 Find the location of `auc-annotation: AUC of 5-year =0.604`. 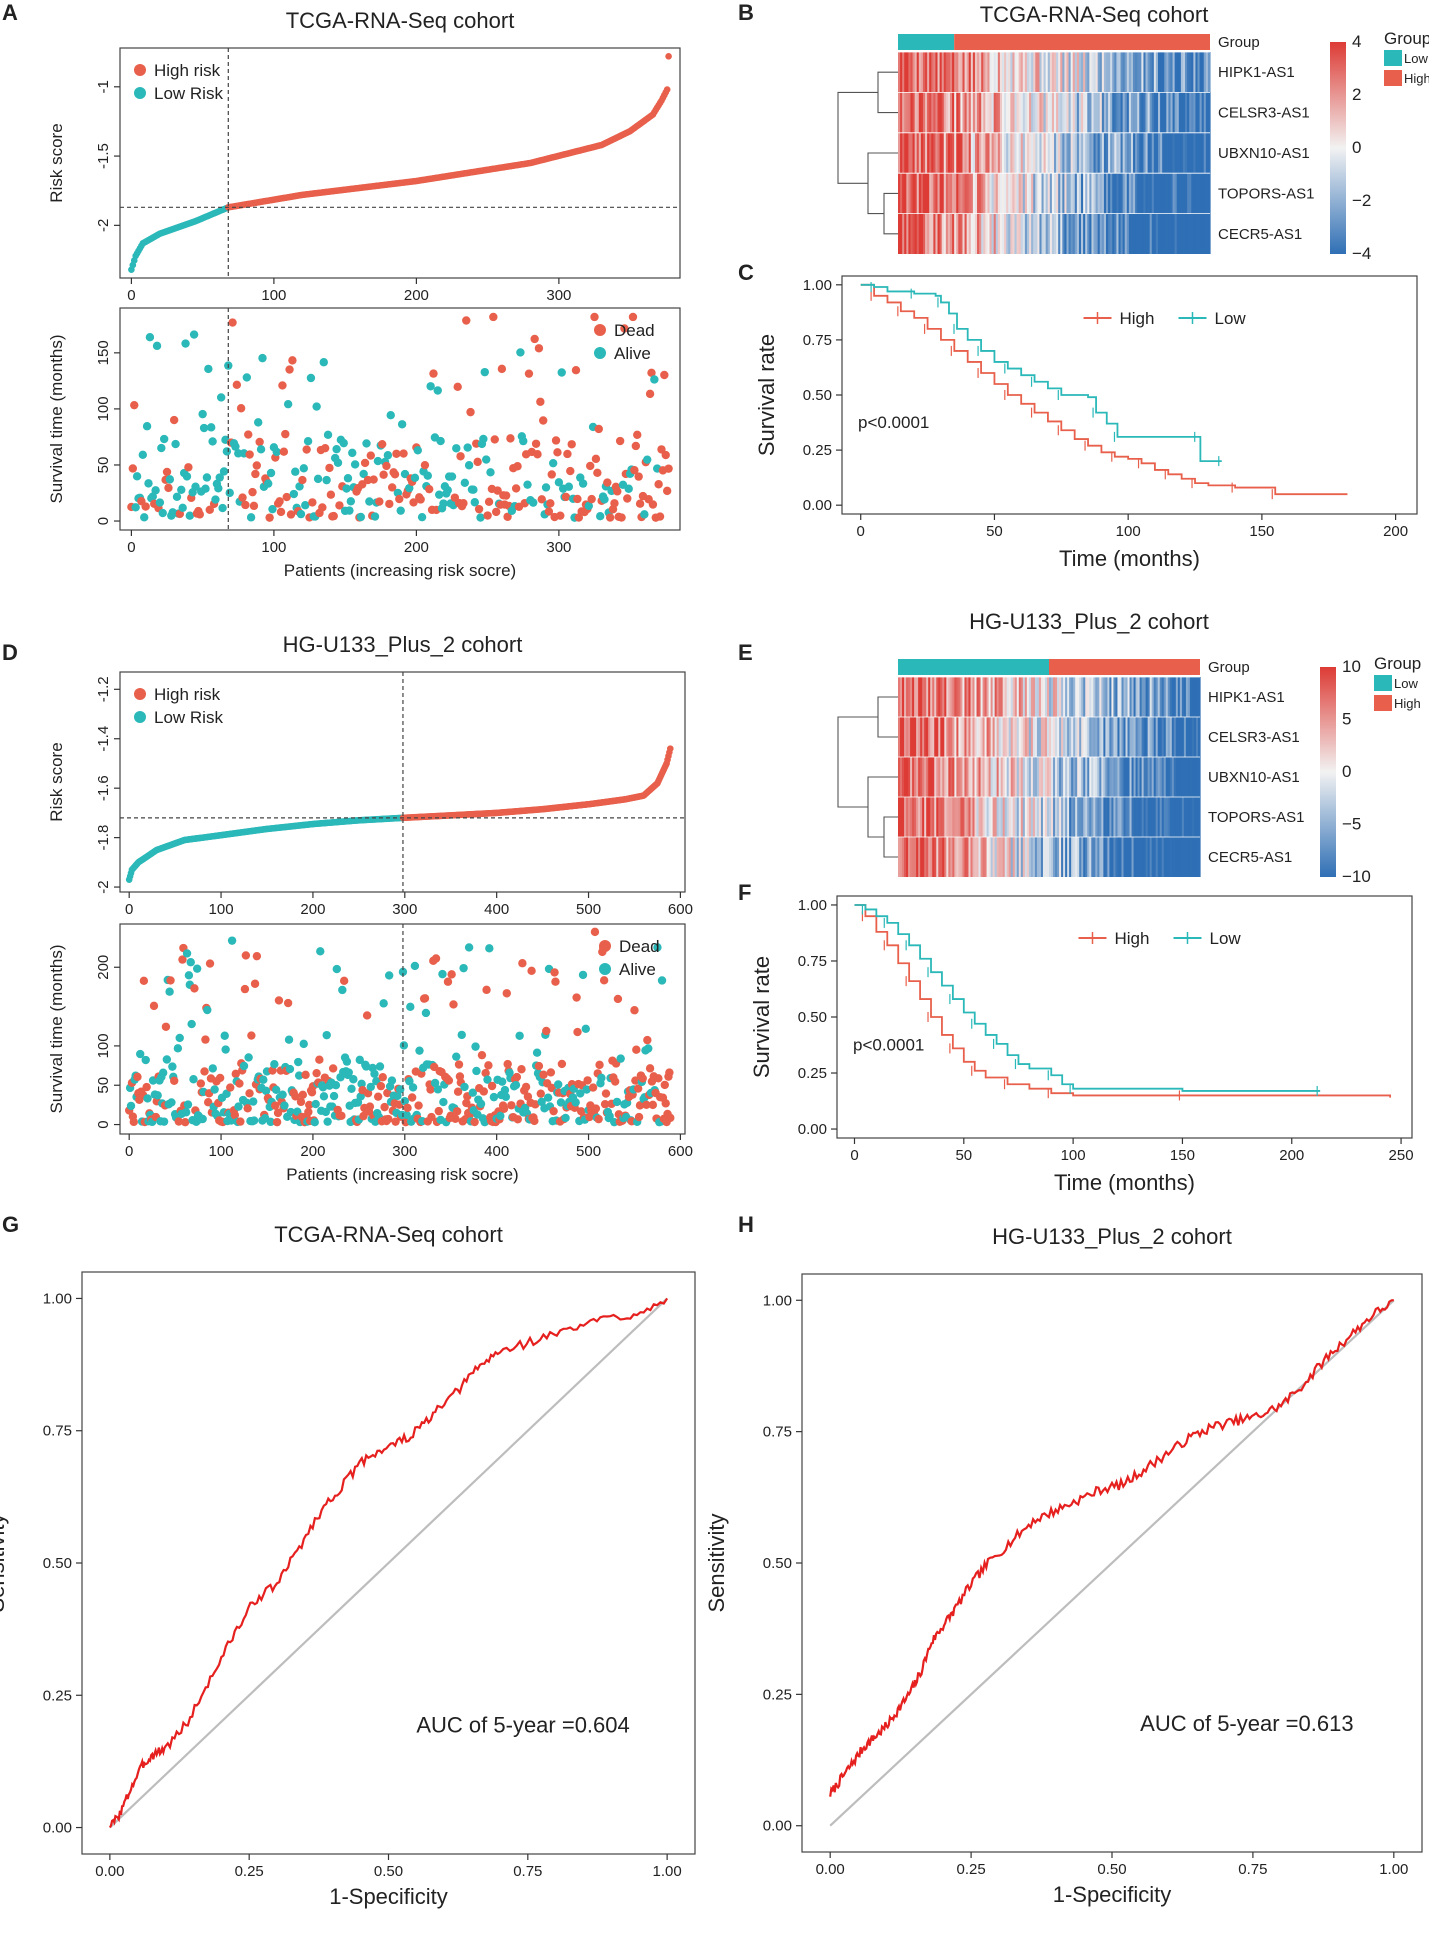

auc-annotation: AUC of 5-year =0.604 is located at coordinates (522, 1724).